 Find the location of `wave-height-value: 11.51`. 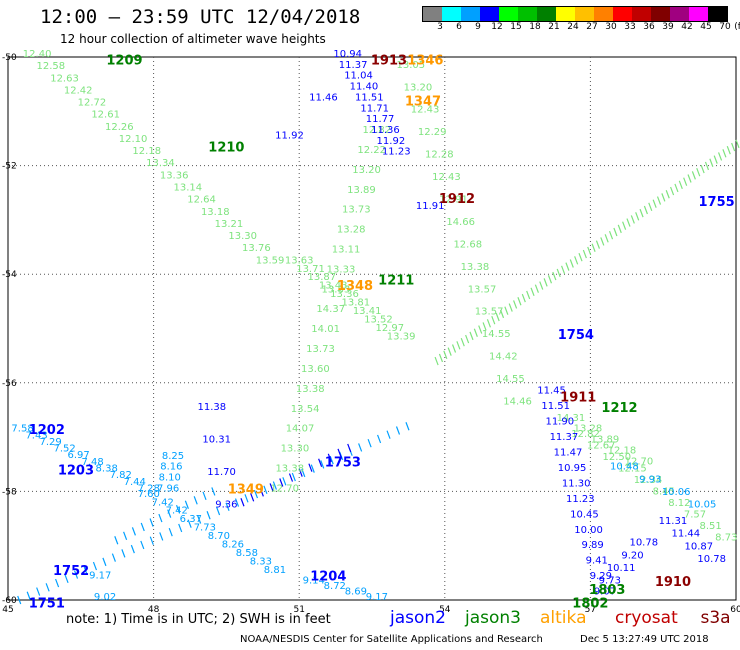

wave-height-value: 11.51 is located at coordinates (555, 406).